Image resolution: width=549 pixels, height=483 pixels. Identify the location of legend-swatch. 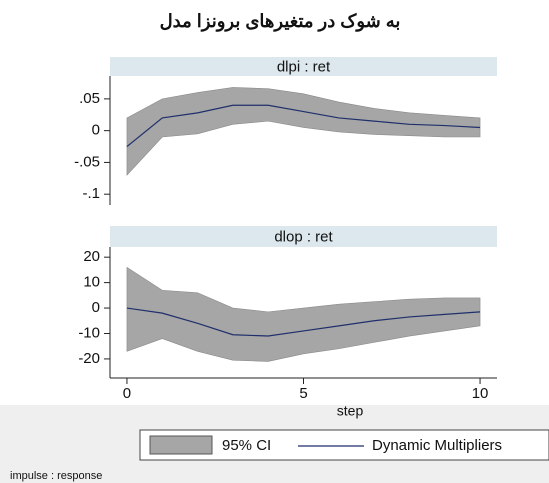
(181, 445).